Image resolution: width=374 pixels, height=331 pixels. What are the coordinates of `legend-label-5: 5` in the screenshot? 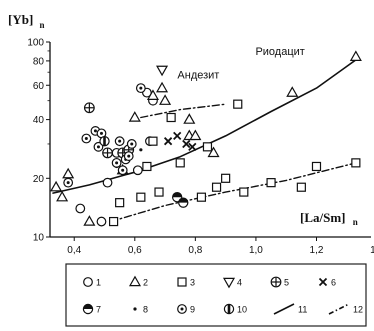 It's located at (286, 283).